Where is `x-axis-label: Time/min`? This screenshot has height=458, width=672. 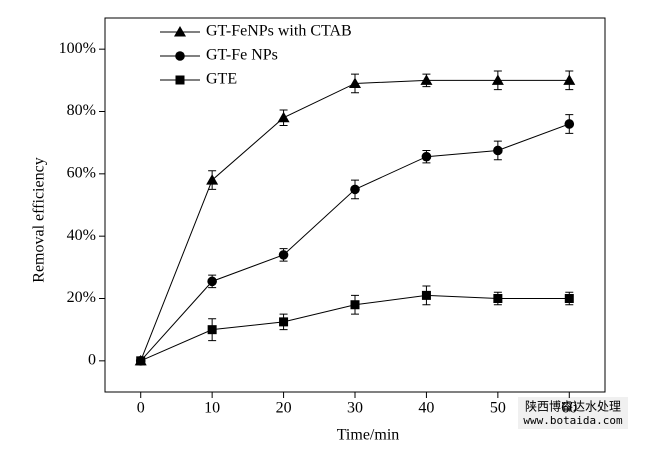 x-axis-label: Time/min is located at coordinates (368, 435).